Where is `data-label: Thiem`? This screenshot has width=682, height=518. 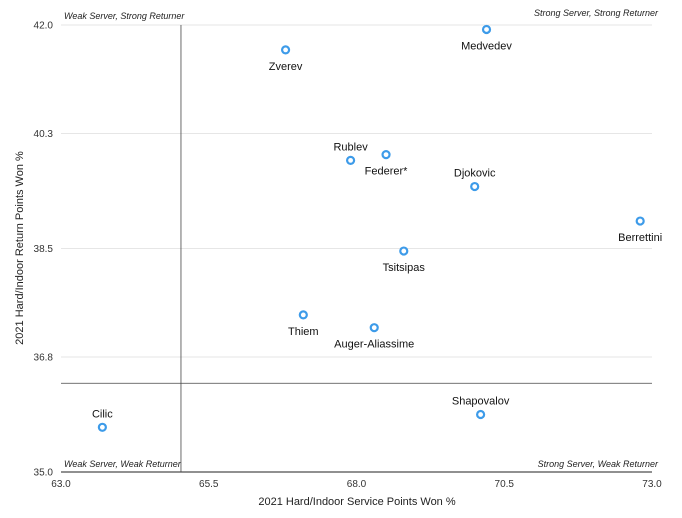 data-label: Thiem is located at coordinates (303, 332).